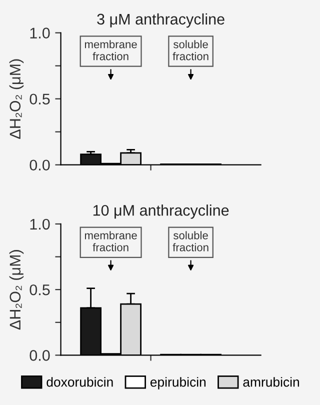 This screenshot has height=405, width=320. Describe the element at coordinates (271, 382) in the screenshot. I see `legend-label: amrubicin` at that location.